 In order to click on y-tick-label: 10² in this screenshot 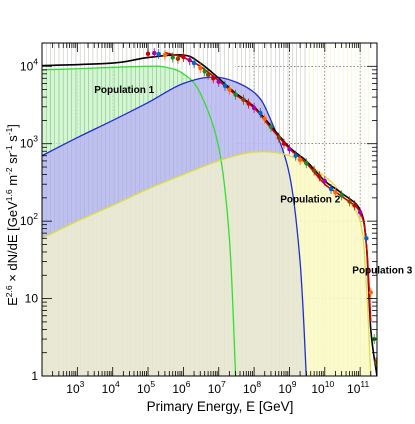, I will do `click(29, 219)`.